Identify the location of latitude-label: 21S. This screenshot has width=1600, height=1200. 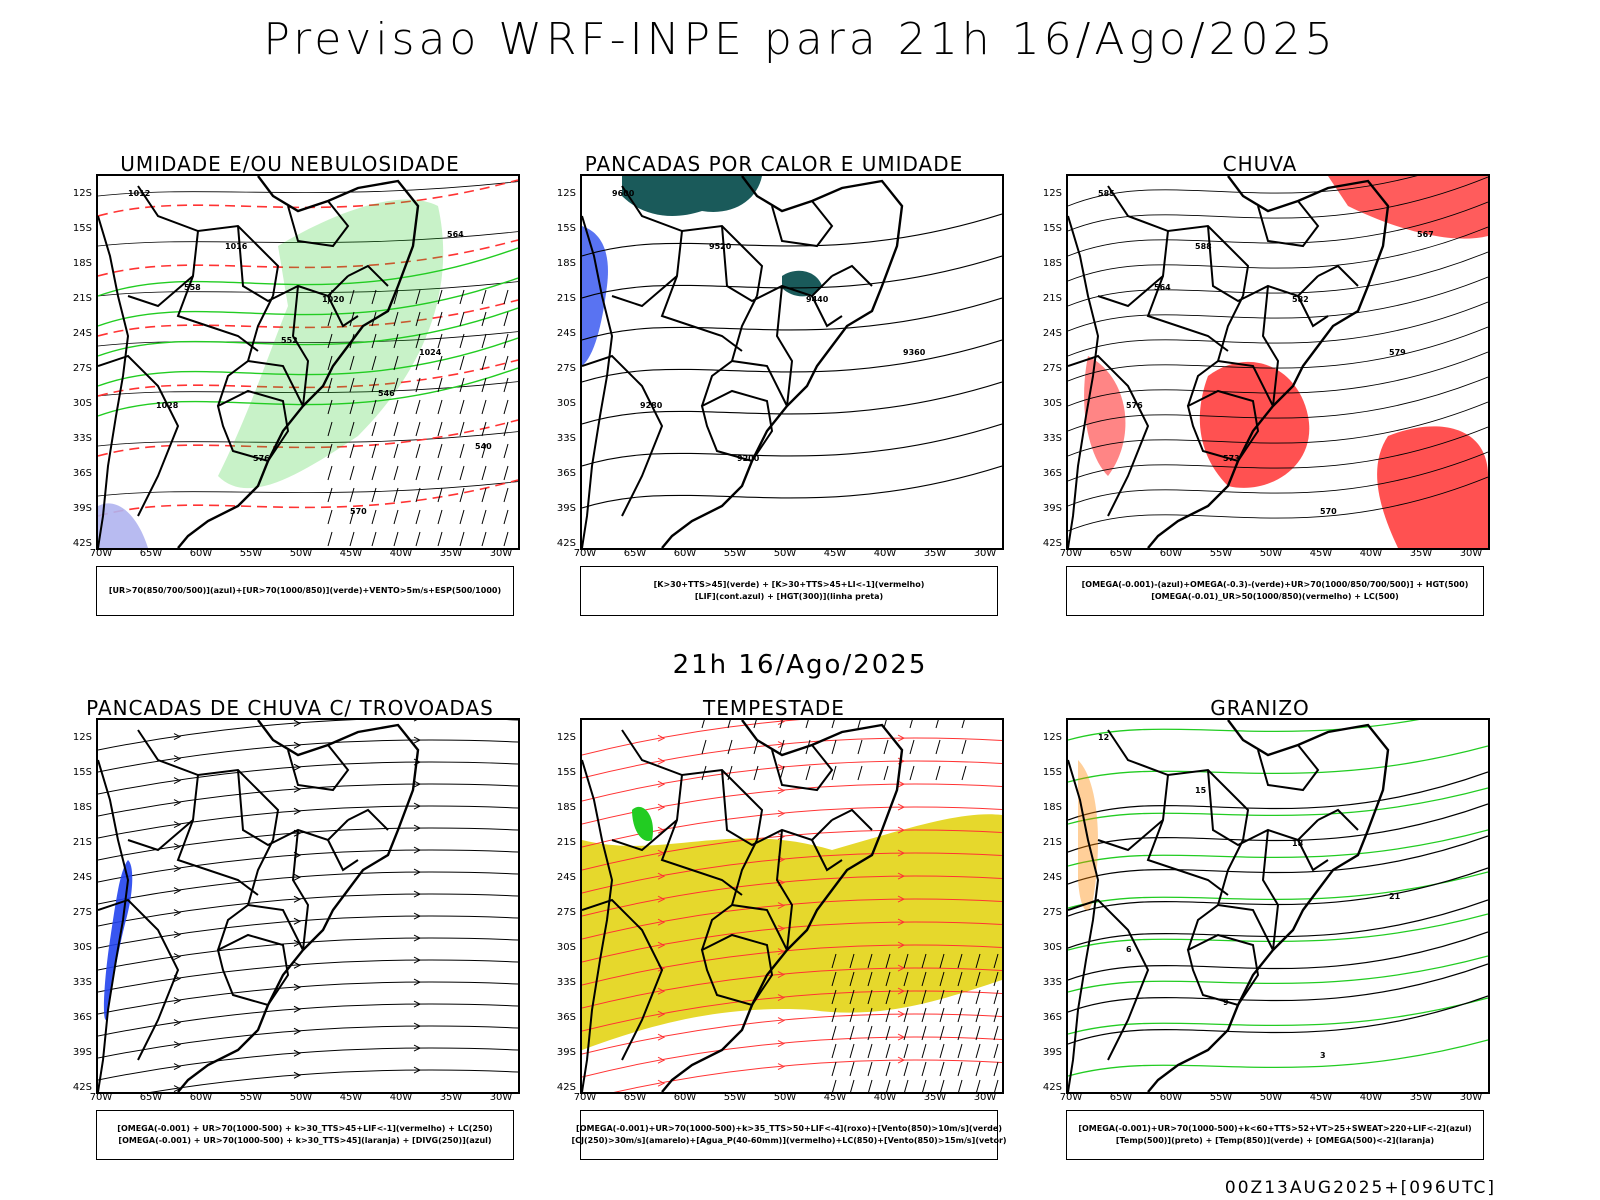
(82, 842).